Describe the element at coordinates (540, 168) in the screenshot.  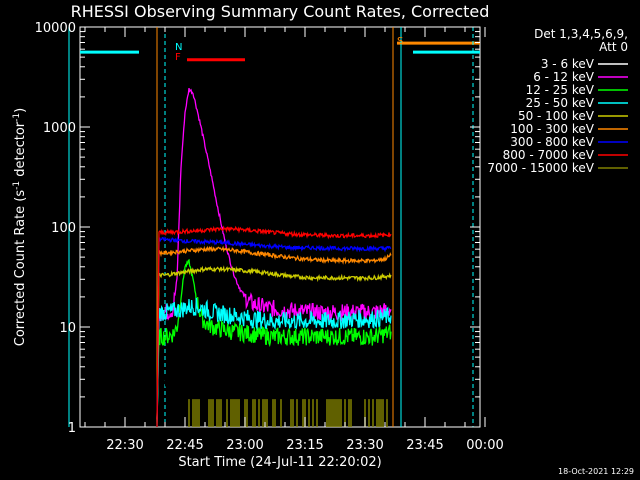
I see `legend-label: 7000 - 15000 keV` at that location.